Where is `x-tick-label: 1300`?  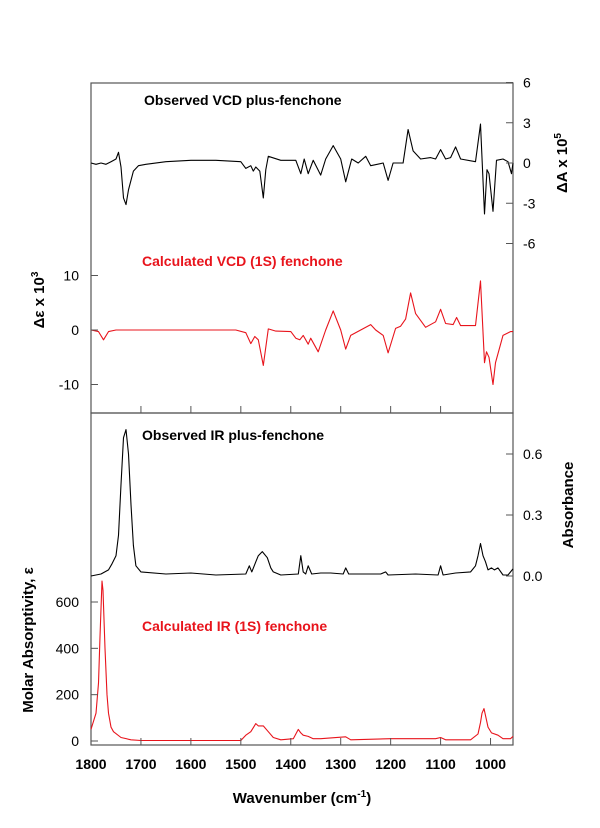 x-tick-label: 1300 is located at coordinates (340, 764).